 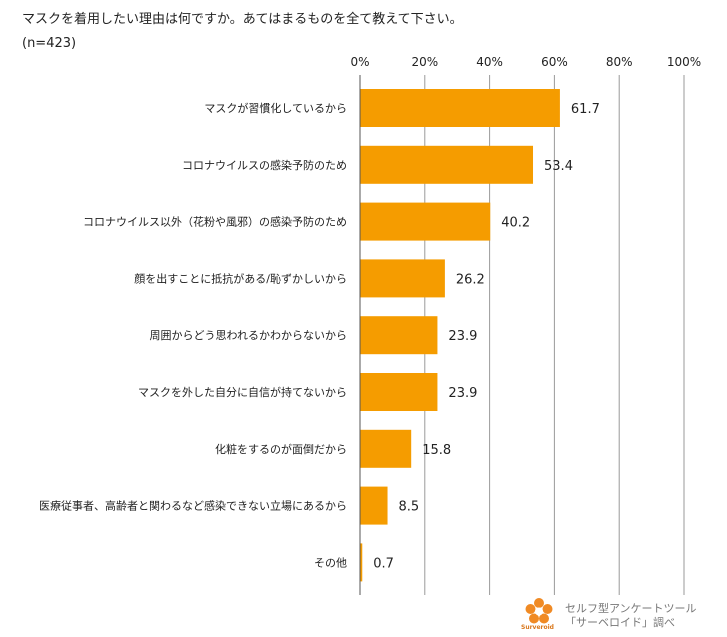 What do you see at coordinates (275, 108) in the screenshot?
I see `category-label: マスクが習慣化しているから` at bounding box center [275, 108].